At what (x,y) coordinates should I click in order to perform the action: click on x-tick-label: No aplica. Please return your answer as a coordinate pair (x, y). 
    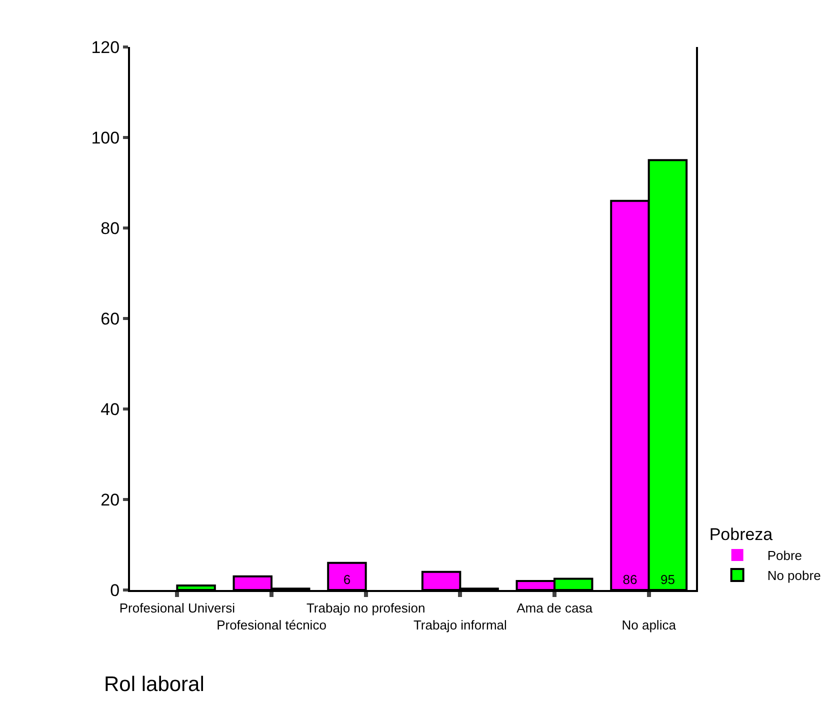
    Looking at the image, I should click on (649, 625).